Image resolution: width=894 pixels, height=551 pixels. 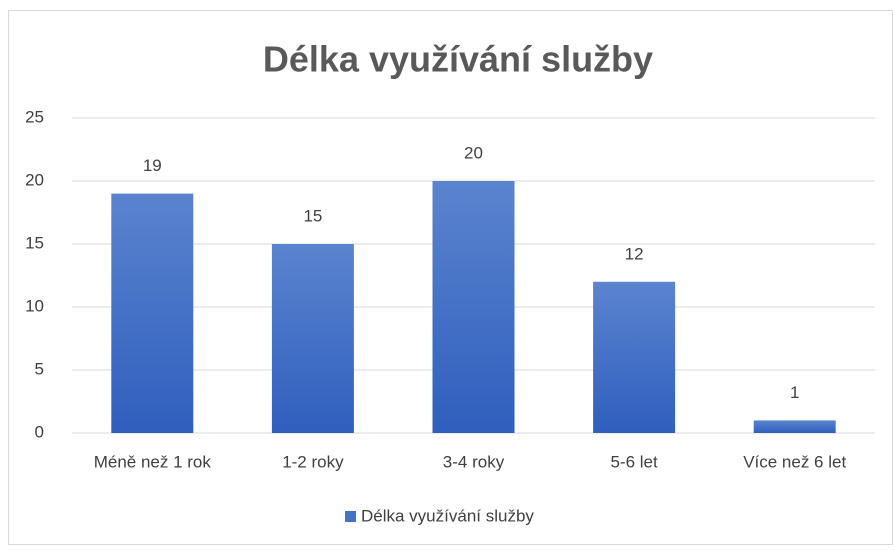 What do you see at coordinates (794, 392) in the screenshot?
I see `data-label: 1` at bounding box center [794, 392].